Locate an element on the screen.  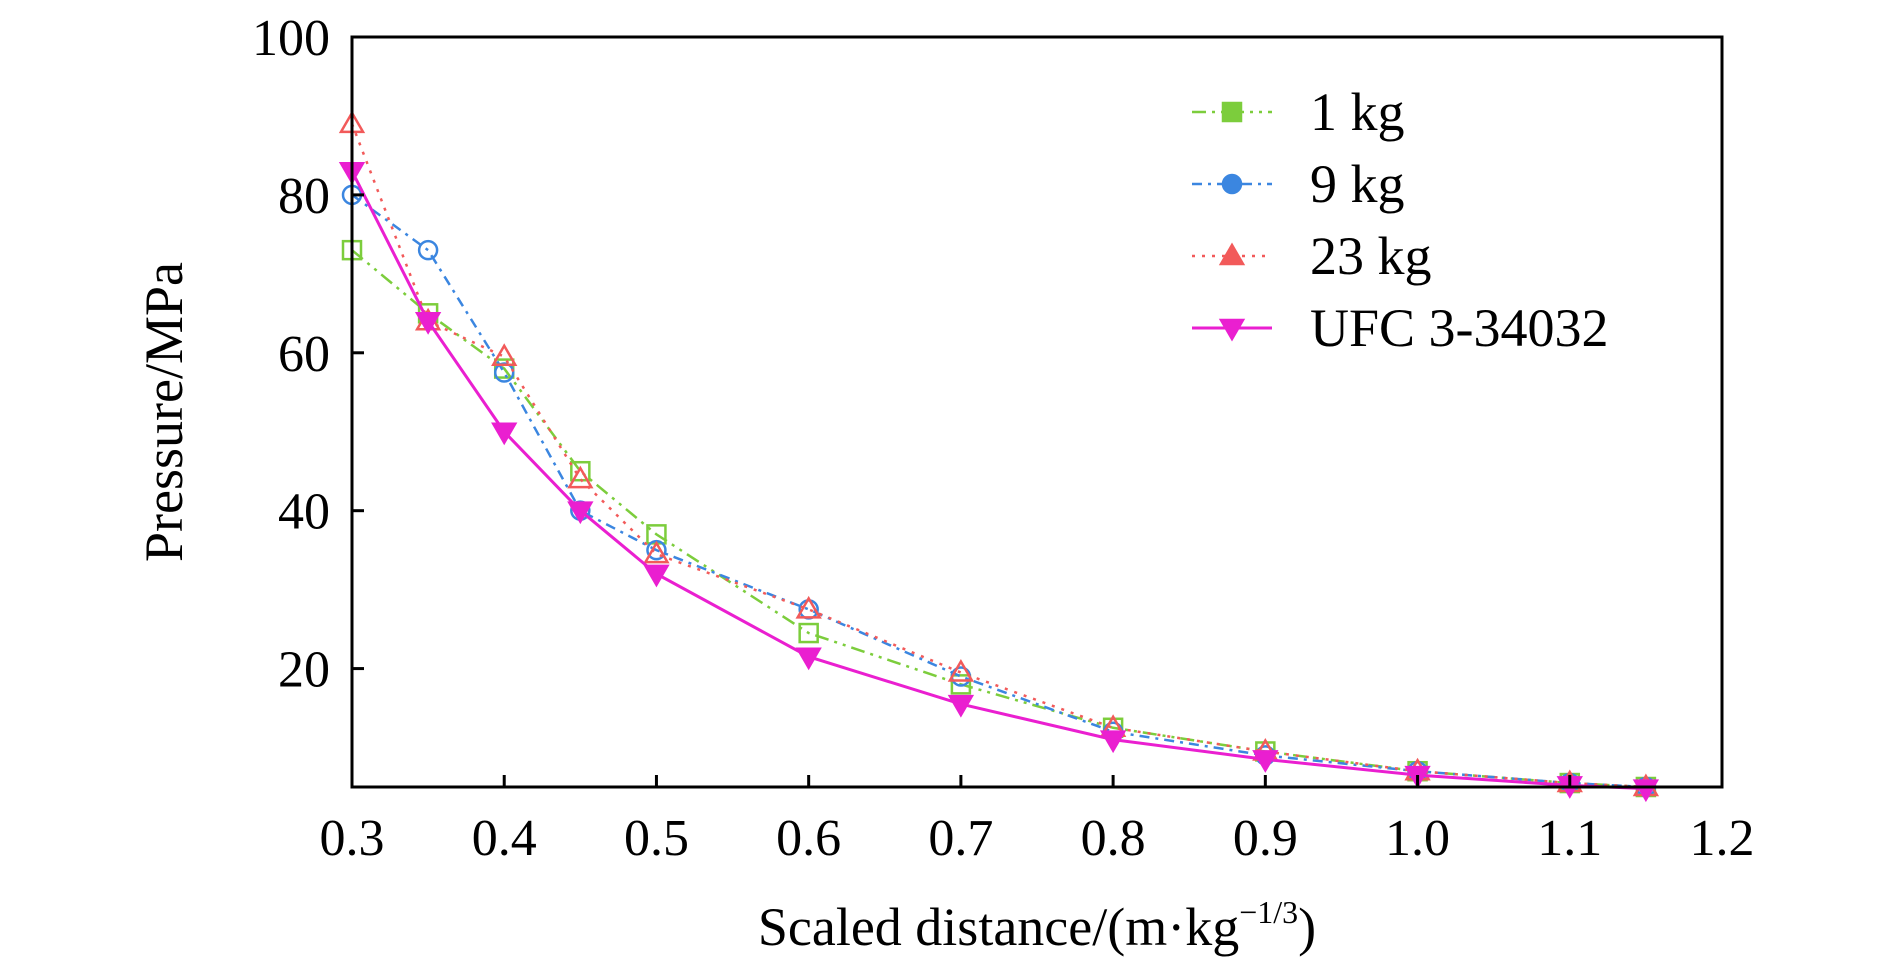
x-tick-label: 0.3 is located at coordinates (352, 838).